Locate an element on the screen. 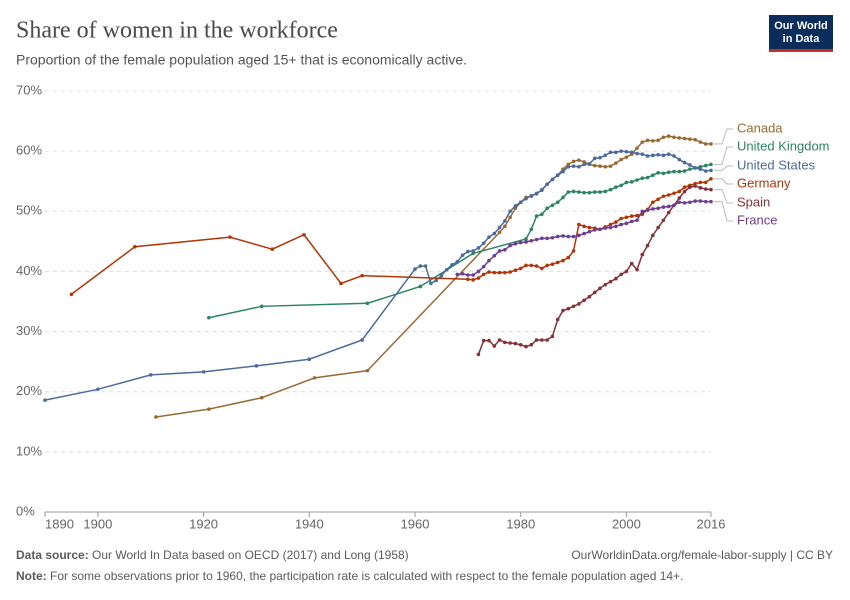 Image resolution: width=850 pixels, height=600 pixels. legend-label: Spain is located at coordinates (753, 201).